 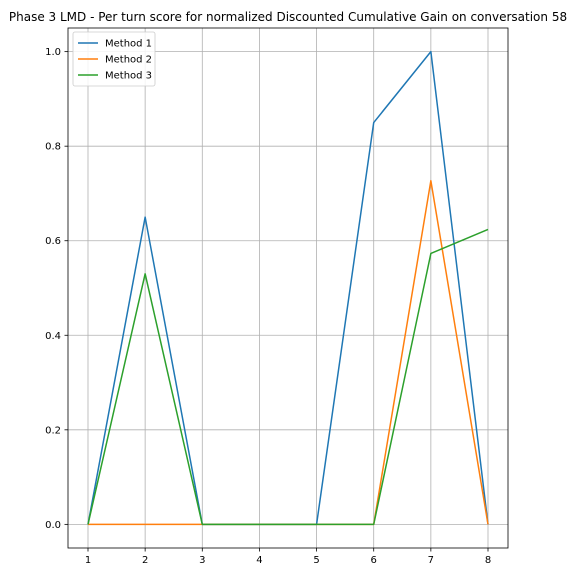 I want to click on x-tick-label: 3, so click(x=202, y=560).